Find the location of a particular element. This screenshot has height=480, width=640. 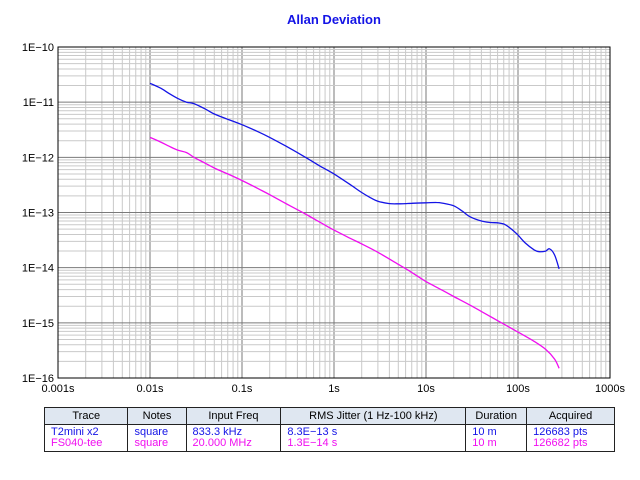

x-axis-tick-labels: 0.001s 0.01s 0.1s 1s 10s 100s 1000s is located at coordinates (333, 389).